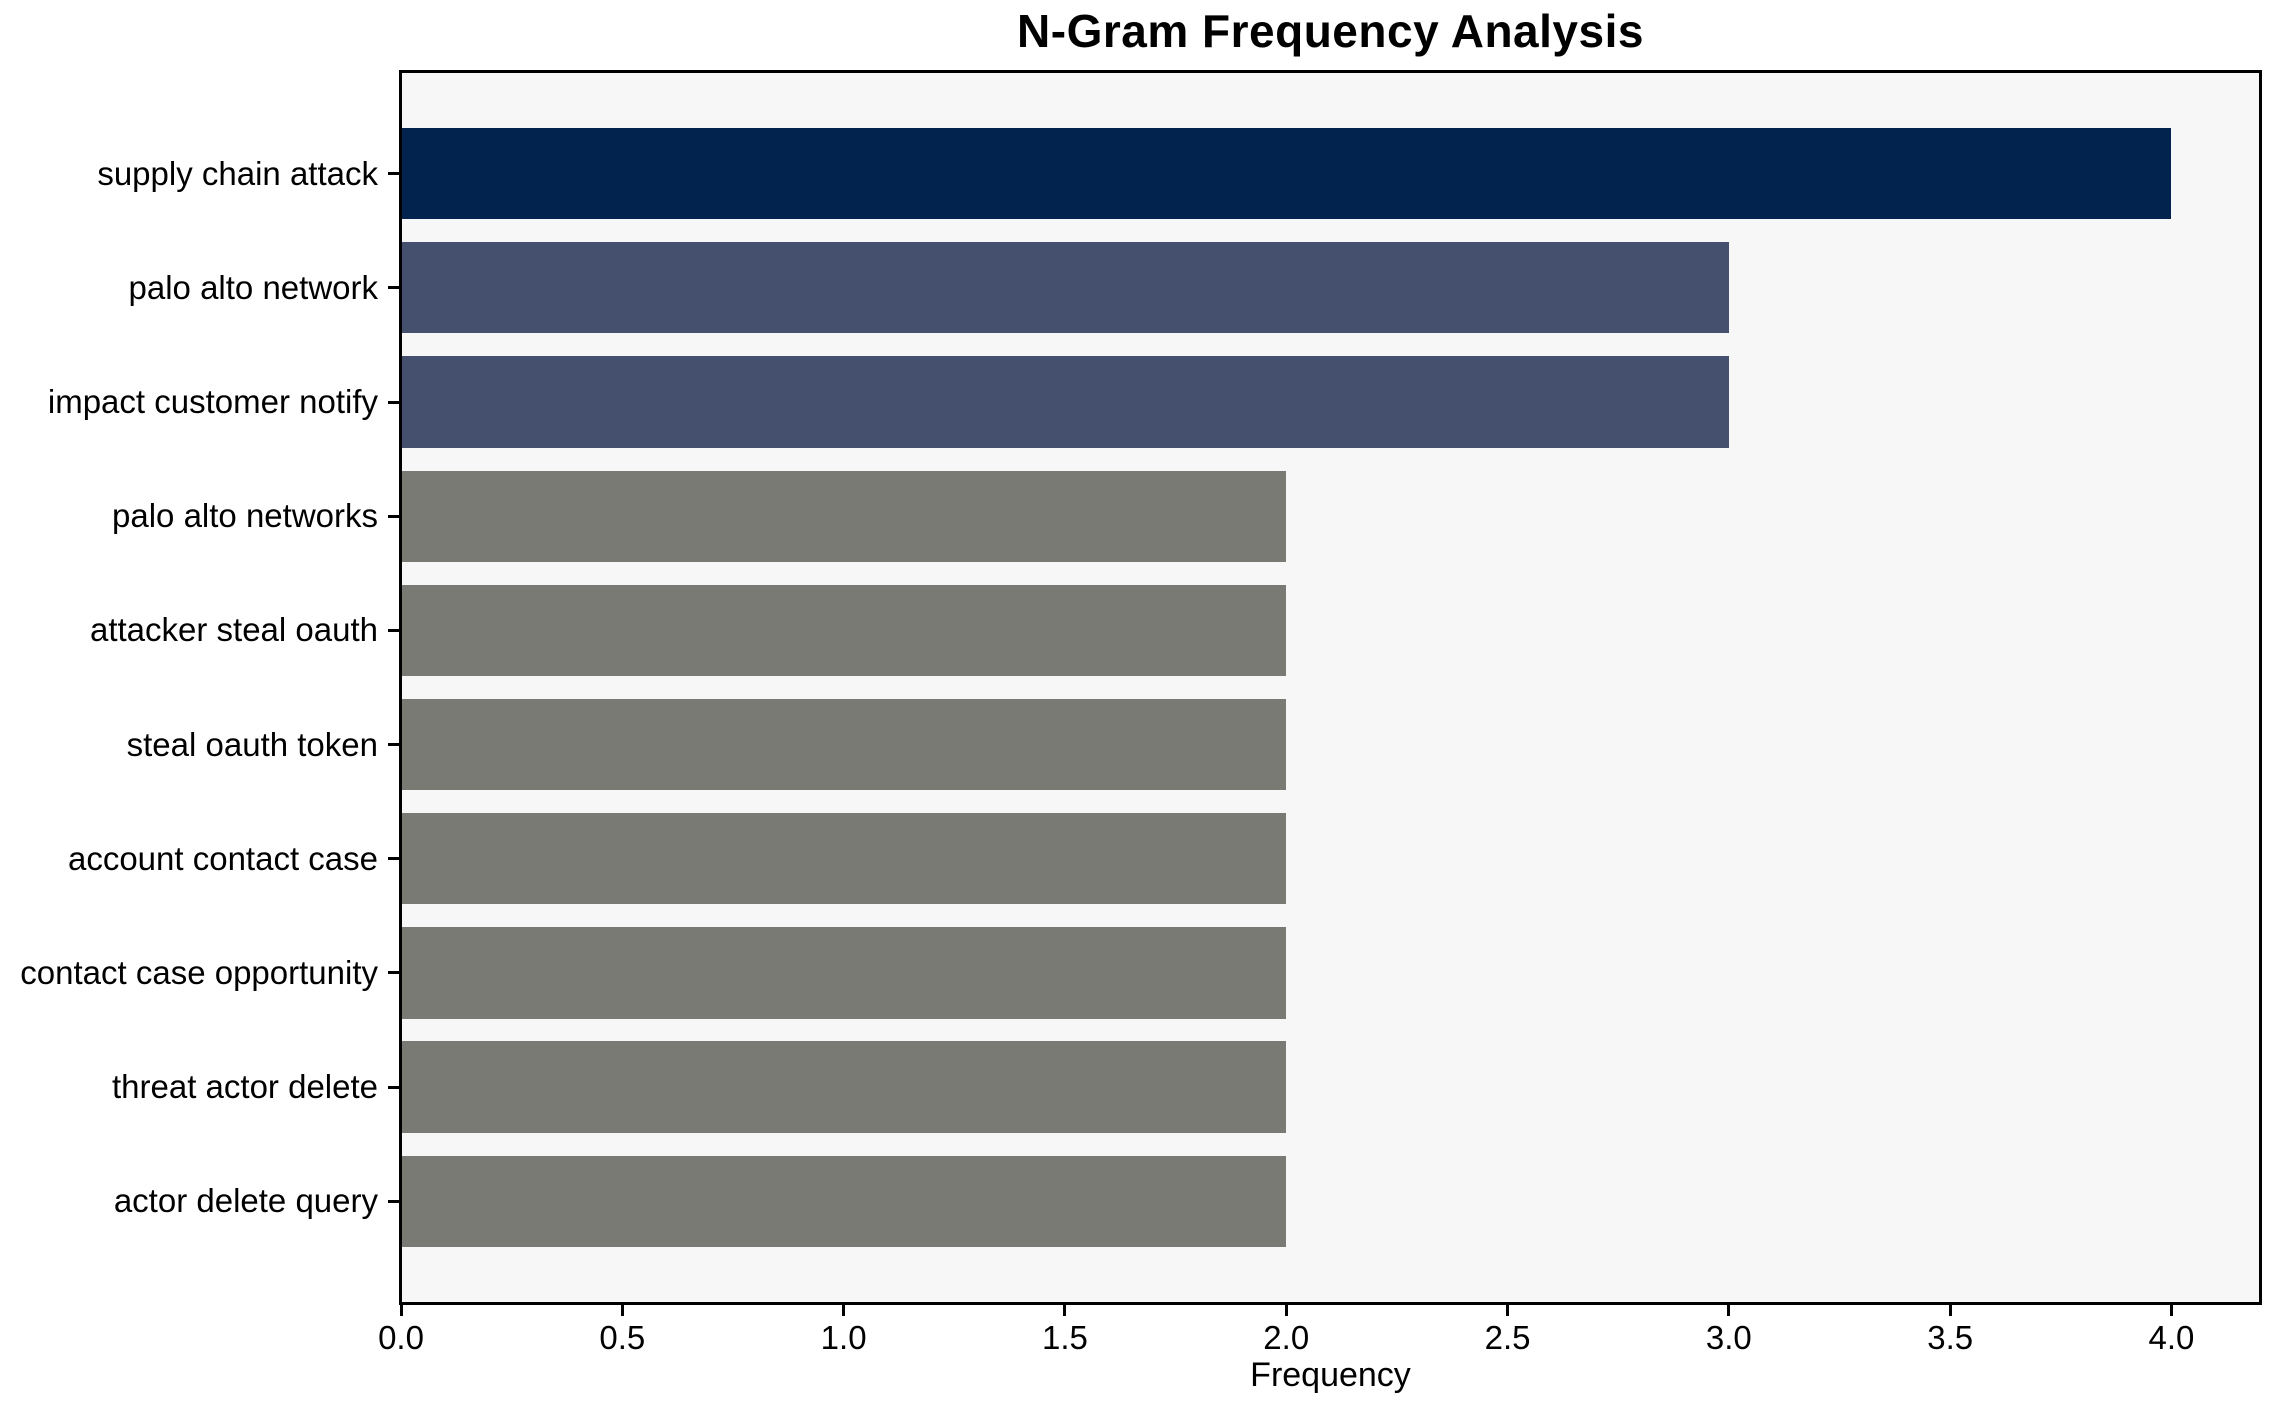 The width and height of the screenshot is (2281, 1414). I want to click on x-tick-label: 2.5, so click(1507, 1337).